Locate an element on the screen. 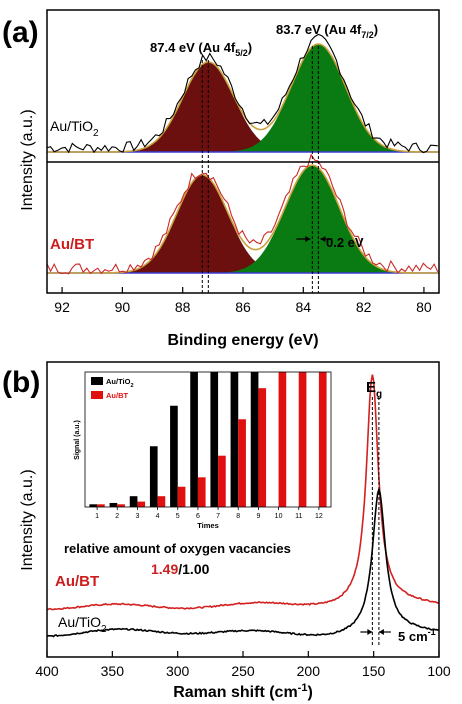 The width and height of the screenshot is (462, 704). panel-a-xtick-label-82: 82 is located at coordinates (364, 307).